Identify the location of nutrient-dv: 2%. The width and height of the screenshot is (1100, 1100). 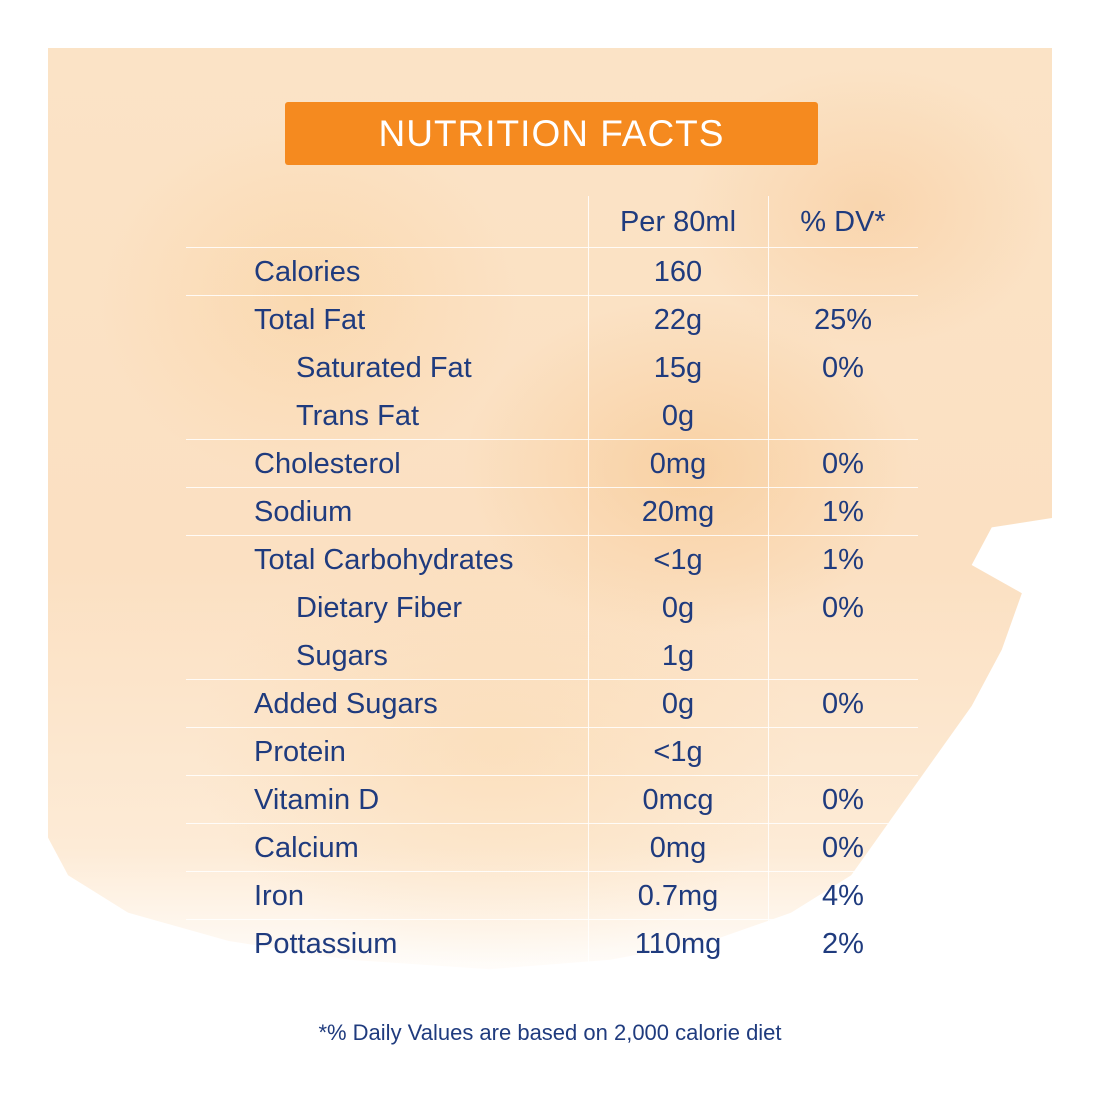
(843, 943).